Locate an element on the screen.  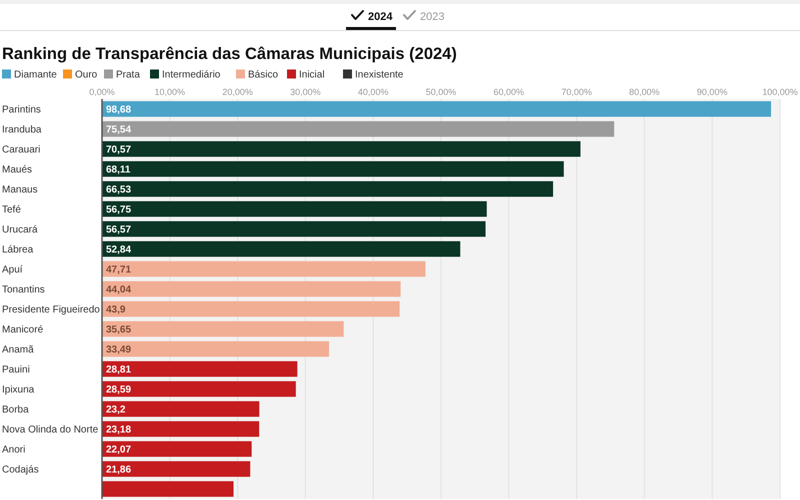
legend-label: Intermediário is located at coordinates (191, 75).